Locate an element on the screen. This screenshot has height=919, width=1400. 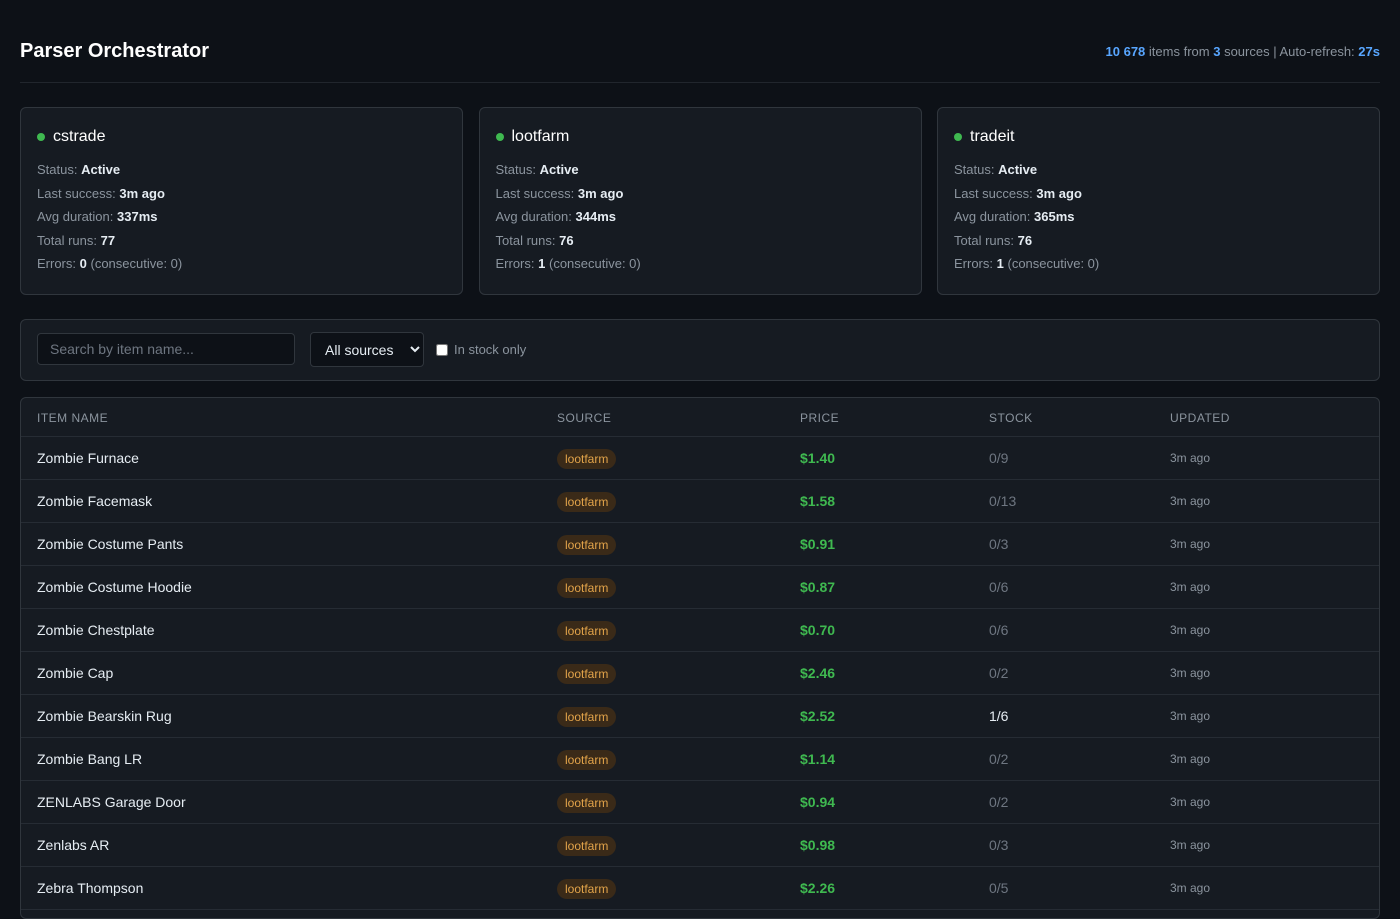
parser-total-runs: Total runs: 77 is located at coordinates (76, 240).